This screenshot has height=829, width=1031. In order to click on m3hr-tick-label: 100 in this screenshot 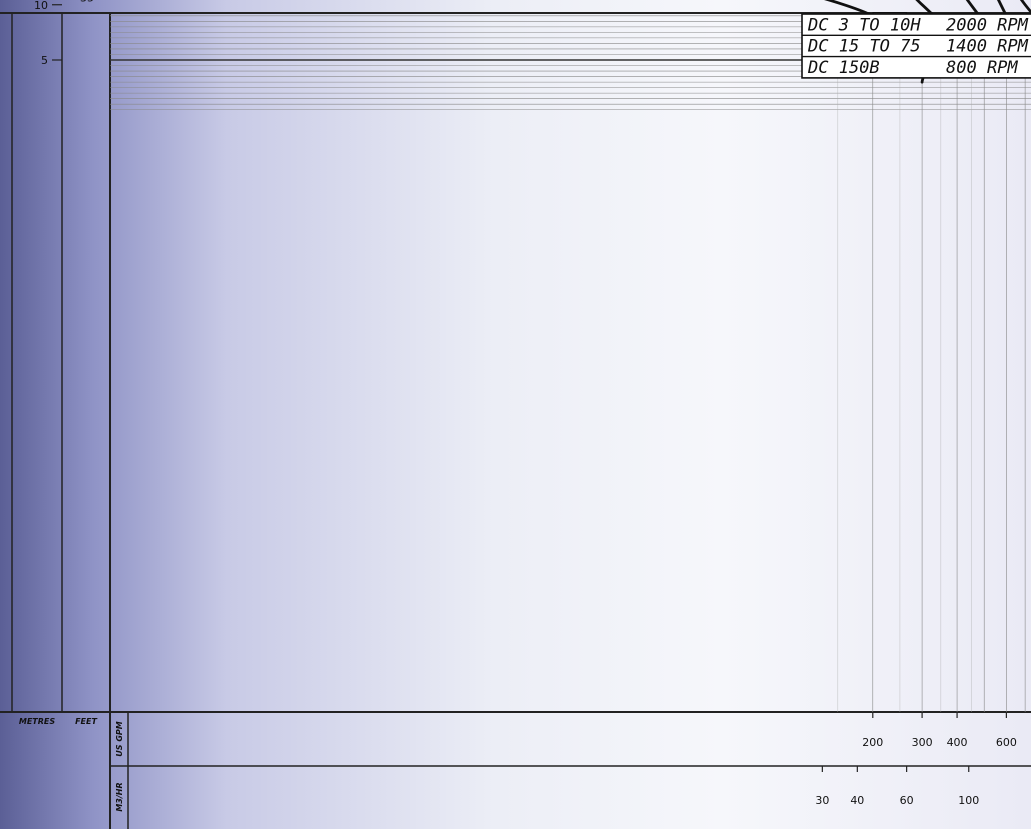, I will do `click(968, 800)`.